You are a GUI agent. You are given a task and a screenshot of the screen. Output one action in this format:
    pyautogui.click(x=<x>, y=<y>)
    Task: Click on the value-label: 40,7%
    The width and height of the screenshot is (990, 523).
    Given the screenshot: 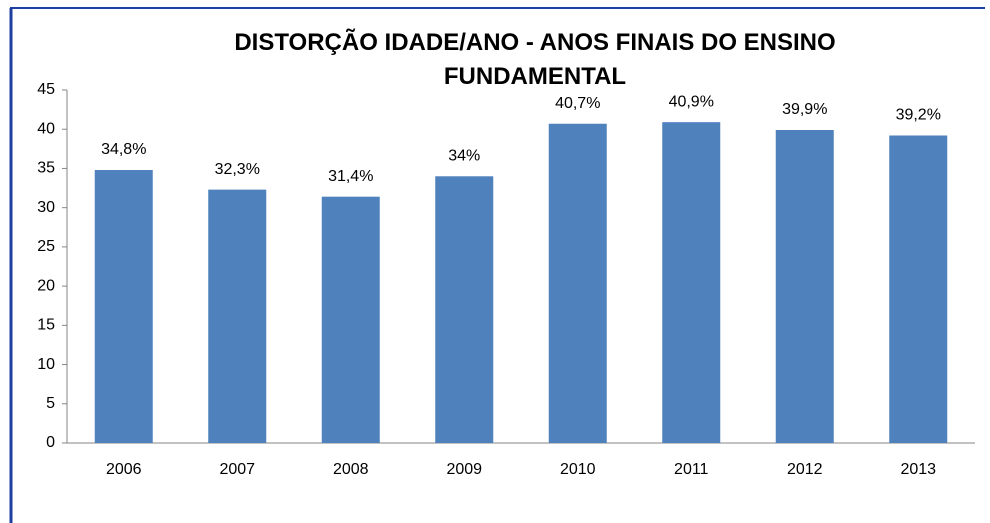 What is the action you would take?
    pyautogui.click(x=577, y=103)
    